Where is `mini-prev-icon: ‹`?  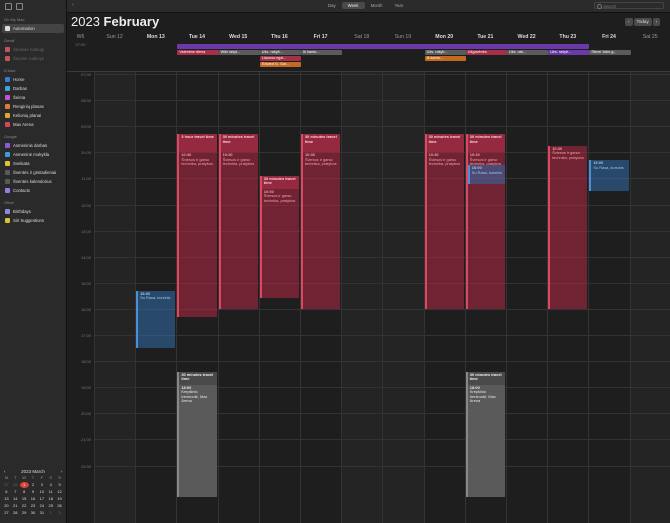
mini-prev-icon: ‹ is located at coordinates (5, 471).